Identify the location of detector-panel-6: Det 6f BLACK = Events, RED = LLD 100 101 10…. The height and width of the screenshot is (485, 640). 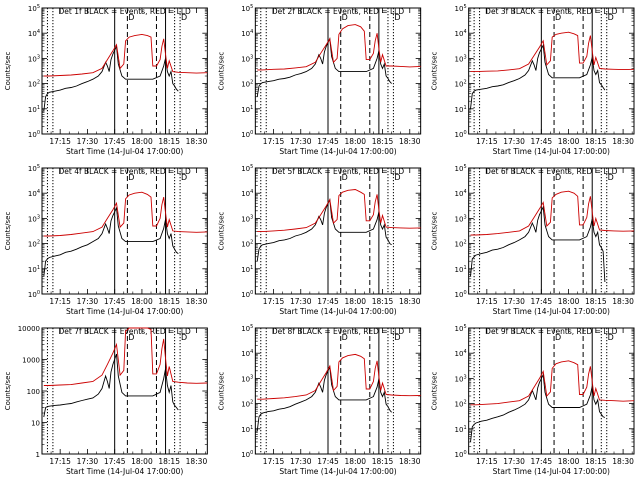
(533, 240).